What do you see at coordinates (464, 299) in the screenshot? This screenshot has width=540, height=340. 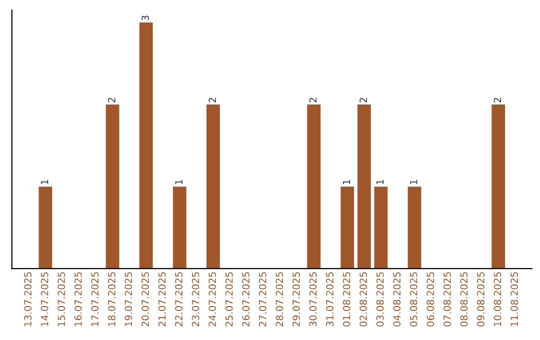 I see `x-tick-label: 08.08.2025` at bounding box center [464, 299].